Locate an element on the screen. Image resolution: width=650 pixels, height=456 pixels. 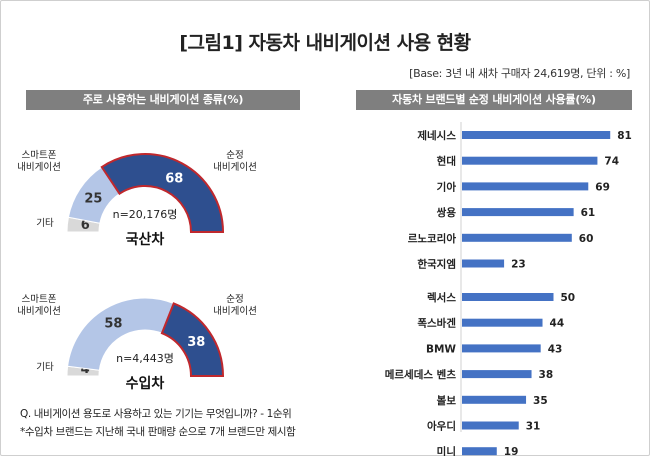
bar-category-label: 한국지엠 is located at coordinates (436, 264).